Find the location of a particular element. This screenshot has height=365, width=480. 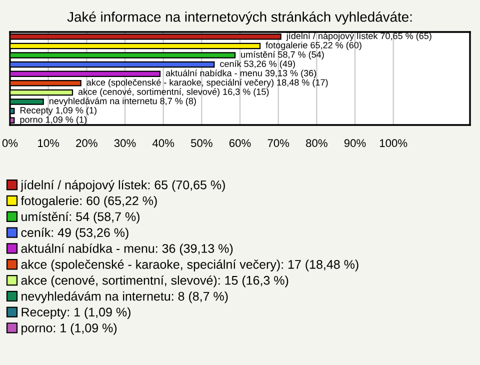

legend-label: umístění: 54 (58,7 %) is located at coordinates (81, 218).